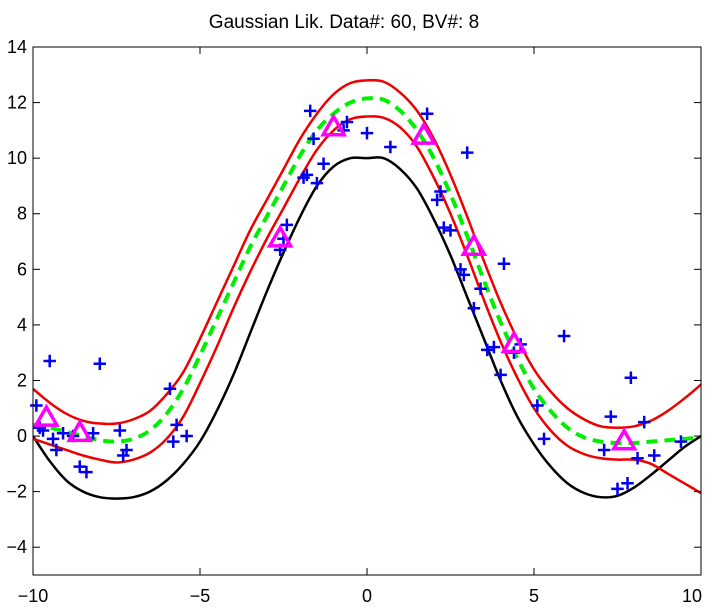  Describe the element at coordinates (17, 103) in the screenshot. I see `y-tick-label: 12` at that location.